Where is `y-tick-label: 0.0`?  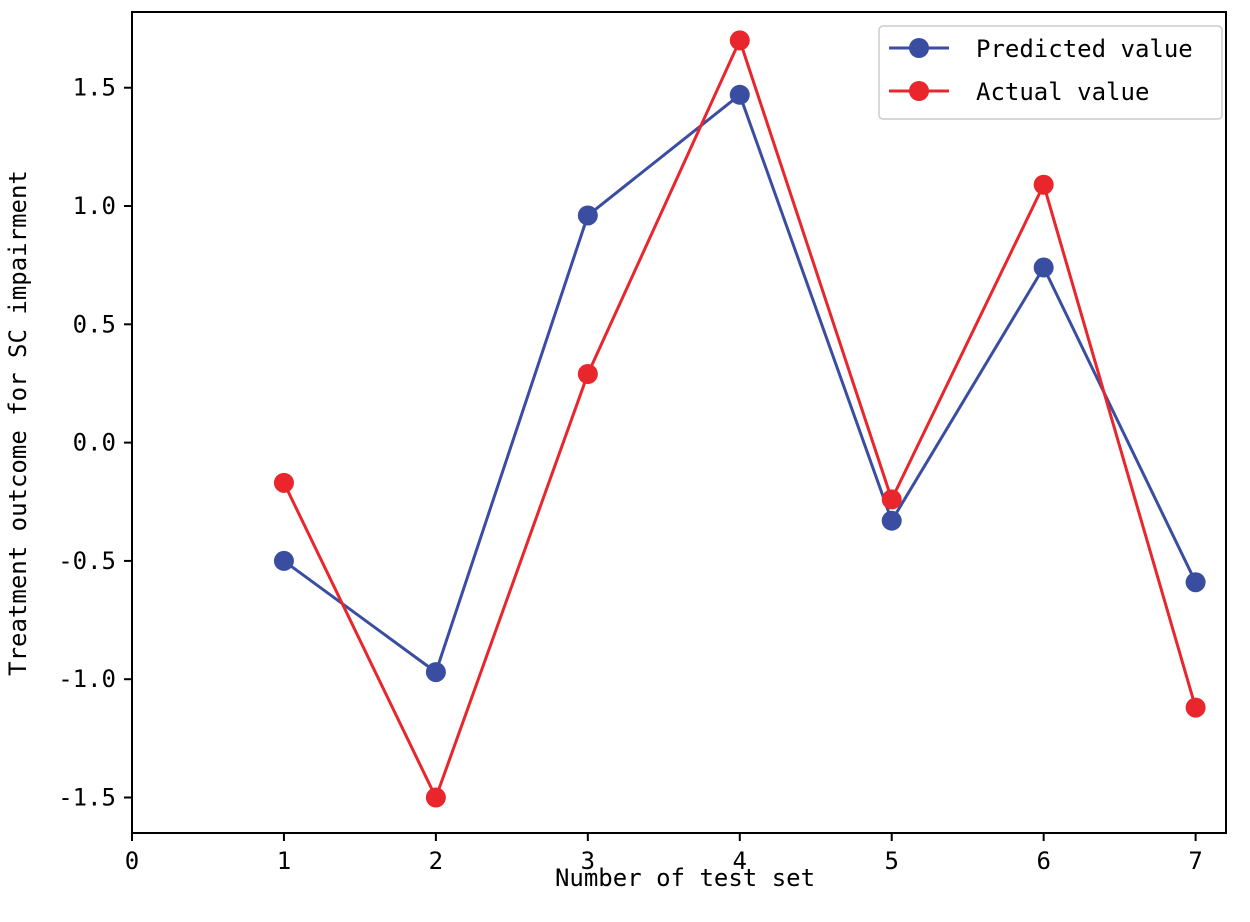
y-tick-label: 0.0 is located at coordinates (94, 443).